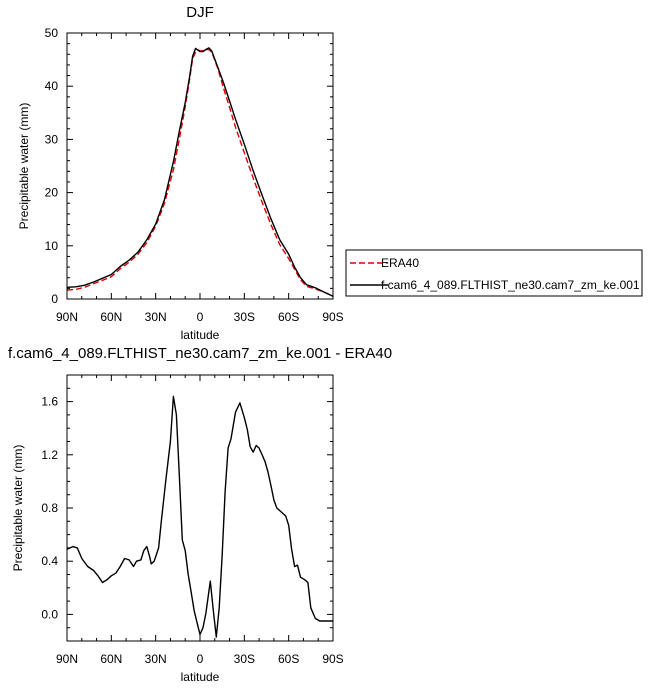 This screenshot has height=692, width=649. Describe the element at coordinates (288, 659) in the screenshot. I see `chart2-xtick-label: 60S` at that location.